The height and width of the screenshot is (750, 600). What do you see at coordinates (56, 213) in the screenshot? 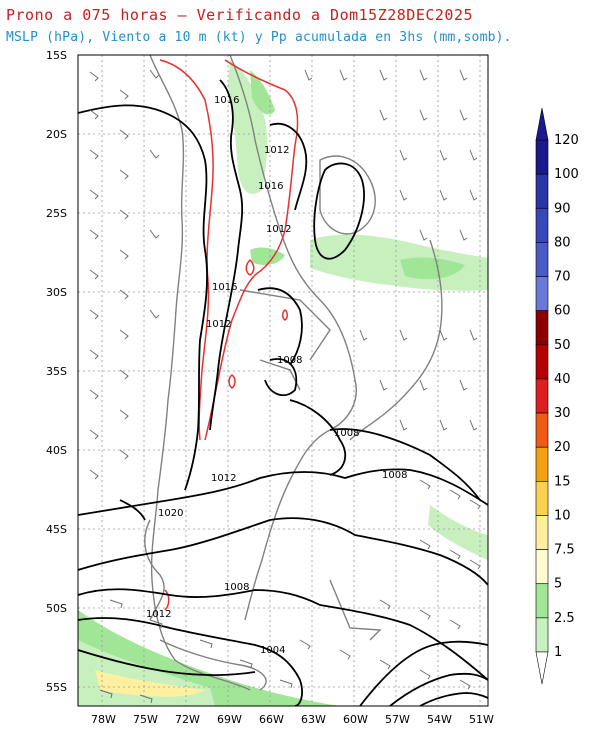
I see `lat-label: 25S` at bounding box center [56, 213].